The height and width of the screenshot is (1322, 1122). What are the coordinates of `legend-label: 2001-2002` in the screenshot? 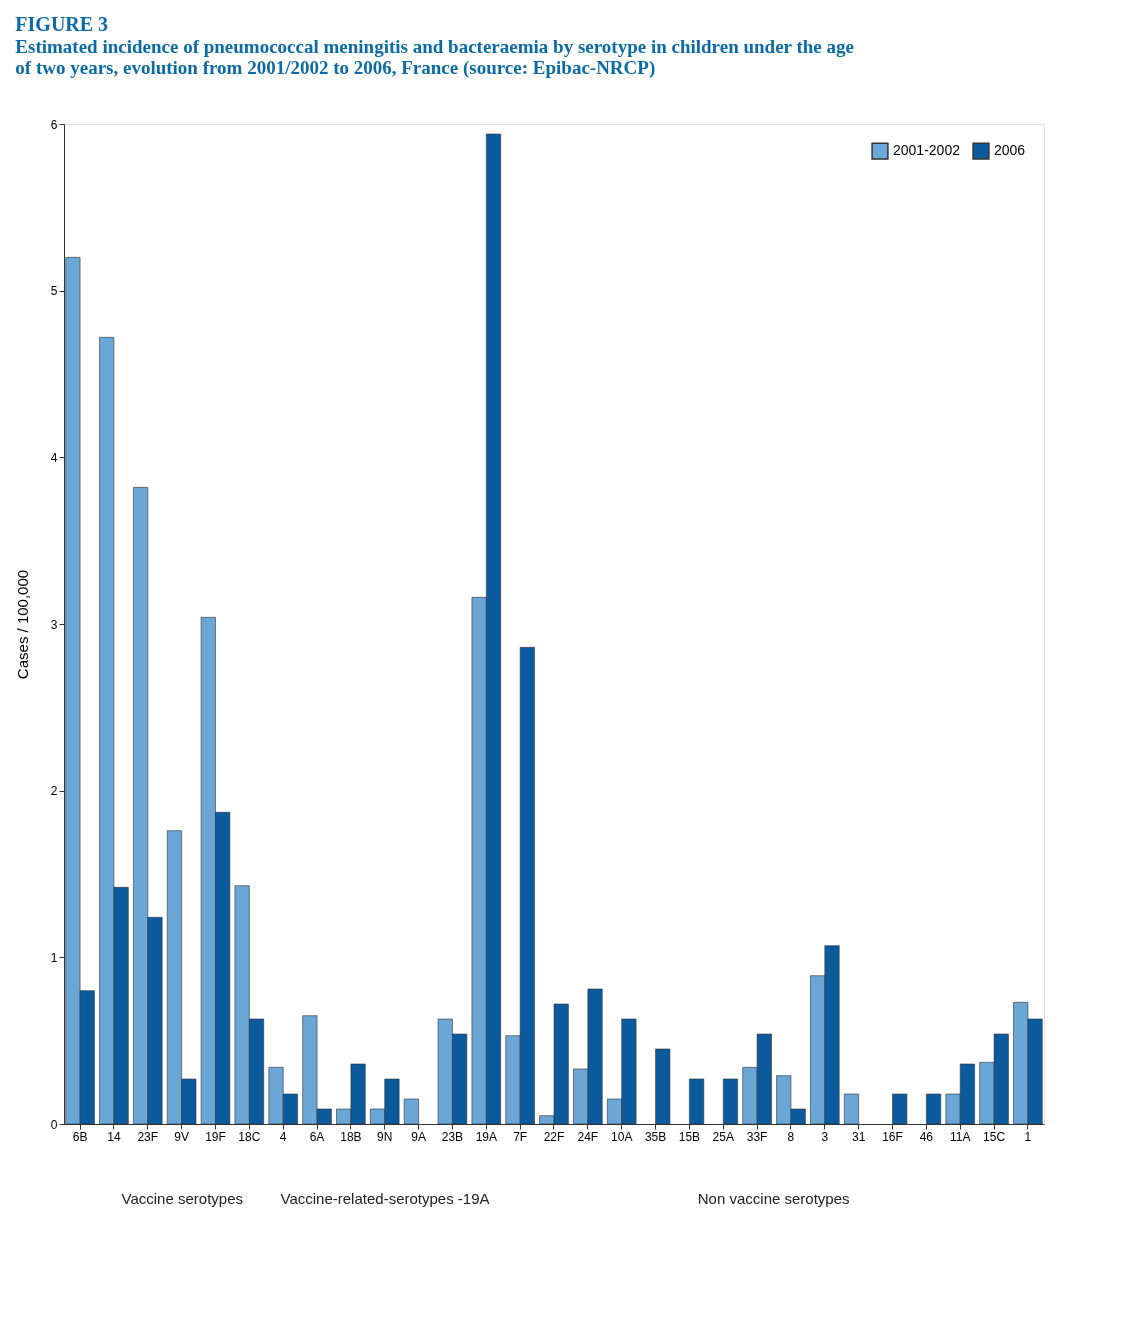 It's located at (927, 150).